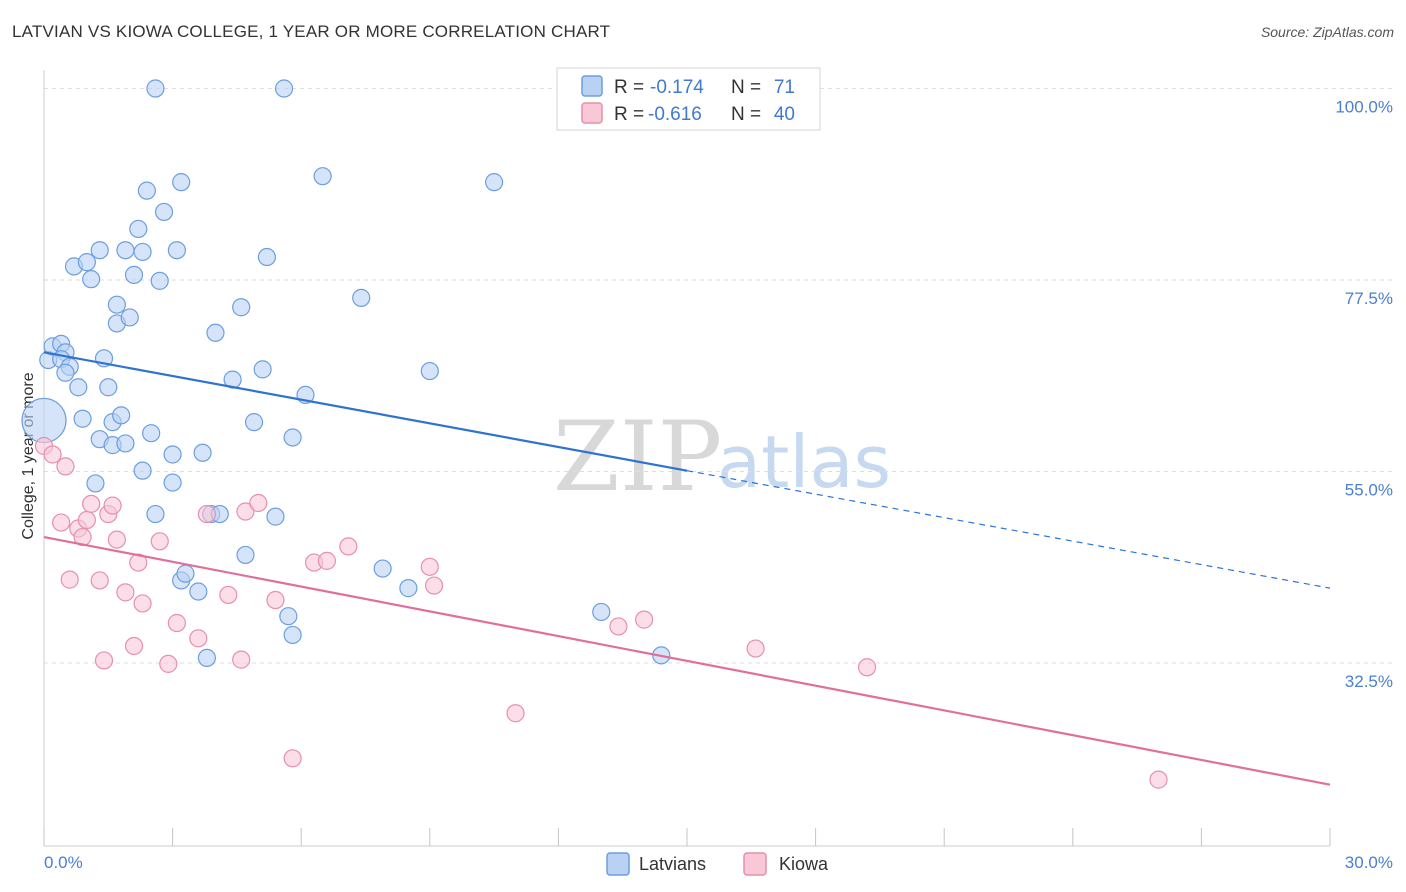 Image resolution: width=1406 pixels, height=892 pixels. Describe the element at coordinates (1369, 862) in the screenshot. I see `x-tick-label-max: 30.0%` at that location.